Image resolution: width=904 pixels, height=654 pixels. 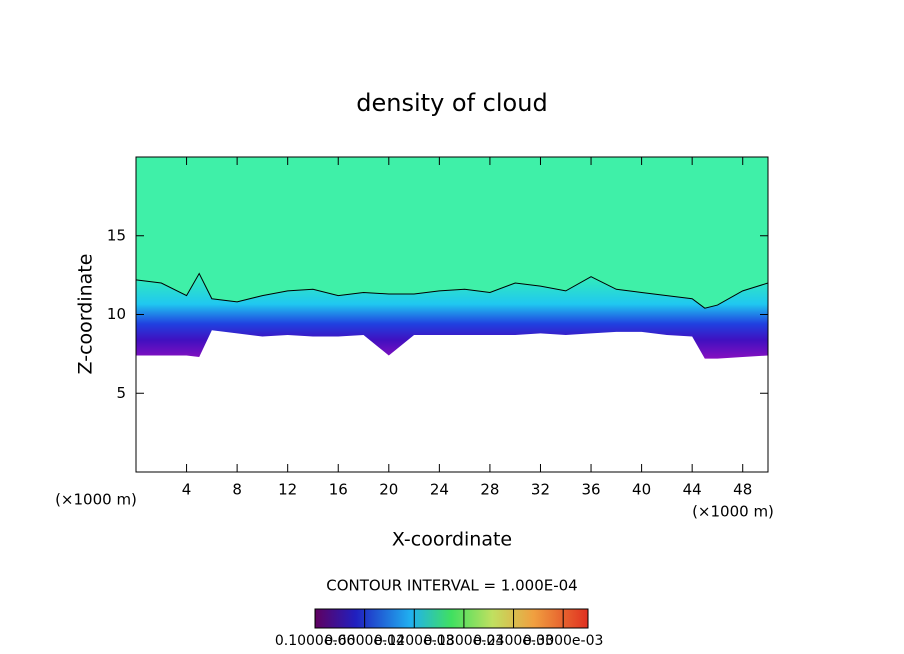 I want to click on colorbar, so click(x=451, y=618).